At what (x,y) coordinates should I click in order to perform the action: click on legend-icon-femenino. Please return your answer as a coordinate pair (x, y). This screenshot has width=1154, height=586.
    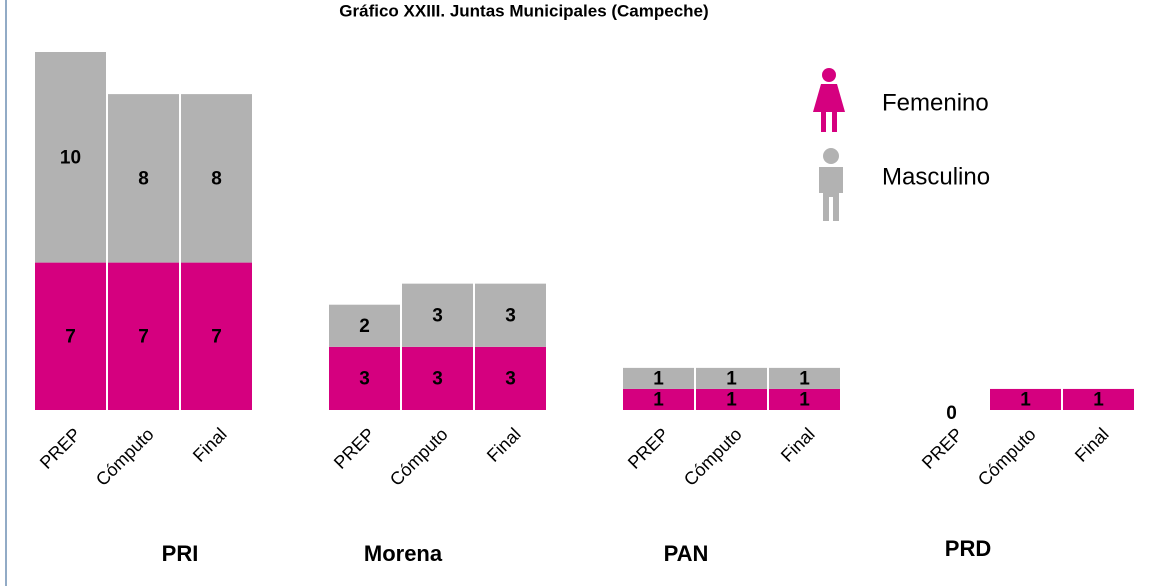
    Looking at the image, I should click on (829, 100).